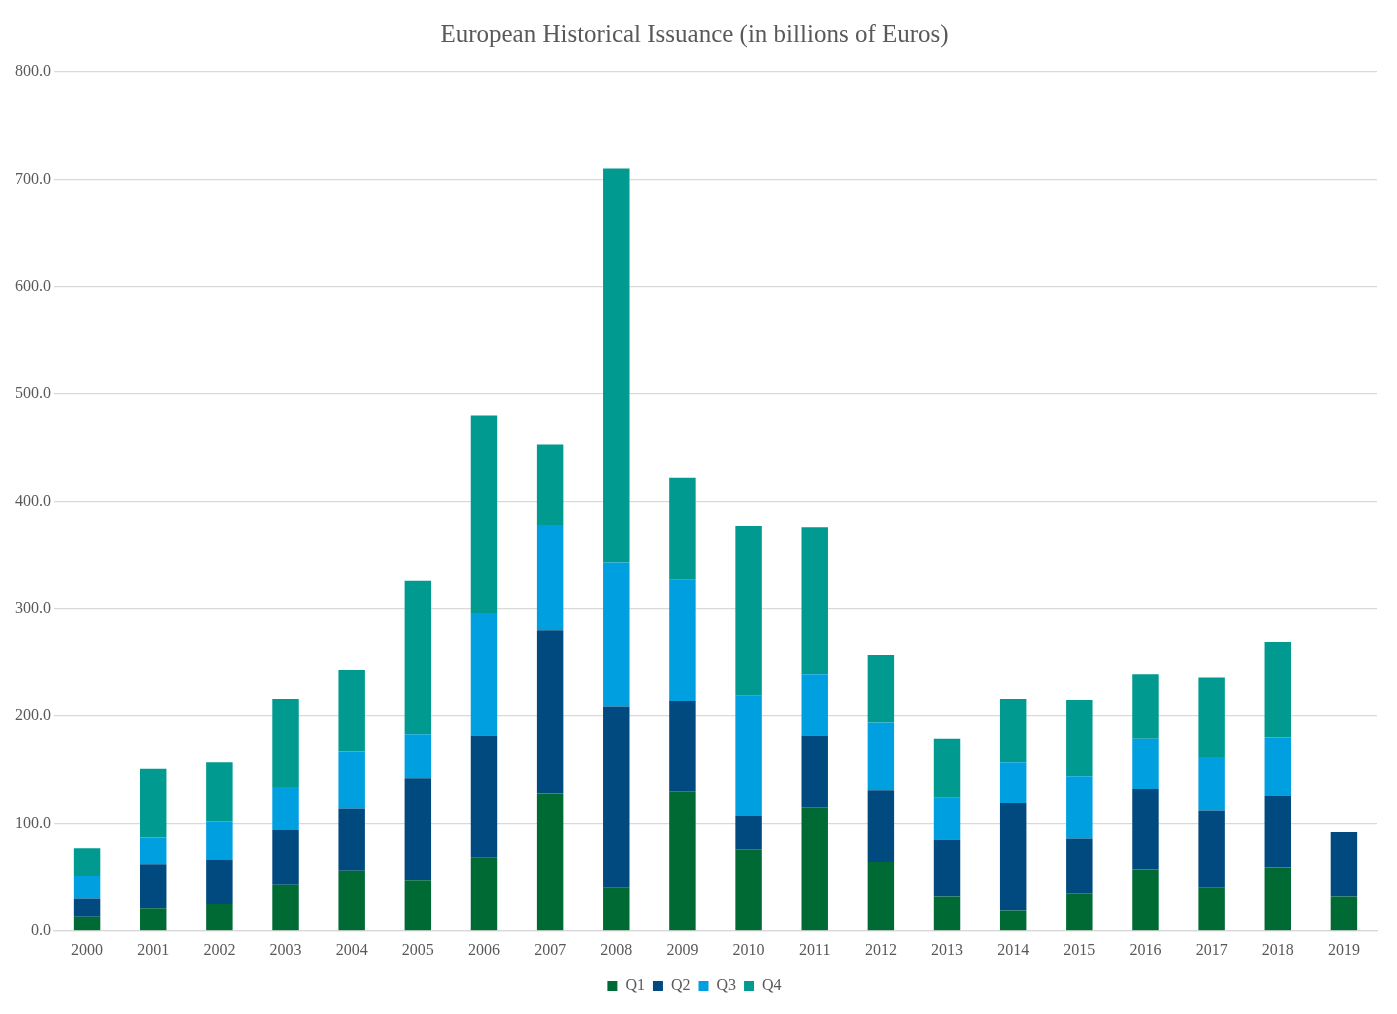  What do you see at coordinates (33, 607) in the screenshot?
I see `y-tick-label: 300.0` at bounding box center [33, 607].